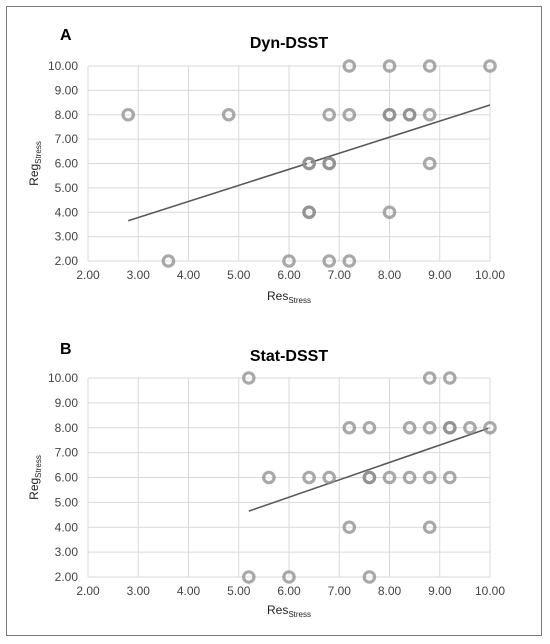 The width and height of the screenshot is (550, 644). Describe the element at coordinates (66, 35) in the screenshot. I see `panel-letter: A` at that location.